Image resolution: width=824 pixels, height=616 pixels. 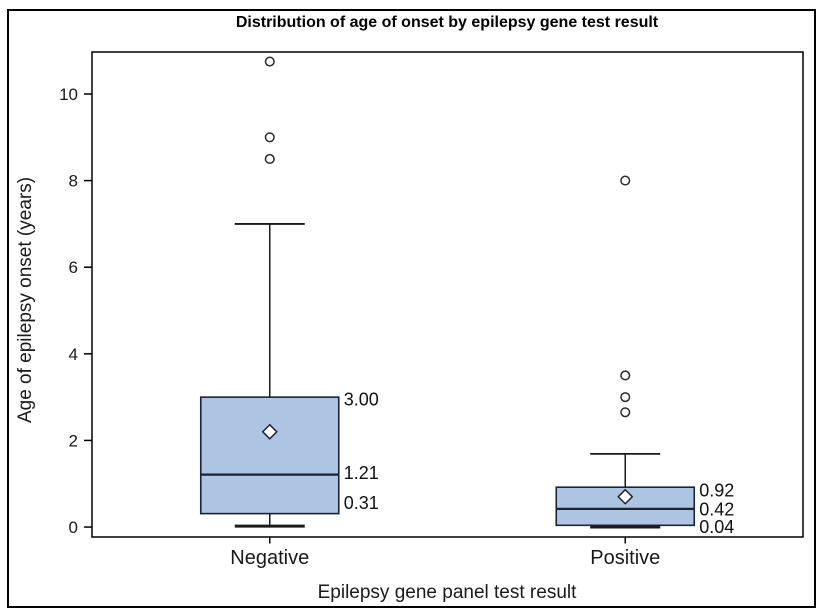 I want to click on y-tick-label: 4, so click(x=73, y=354).